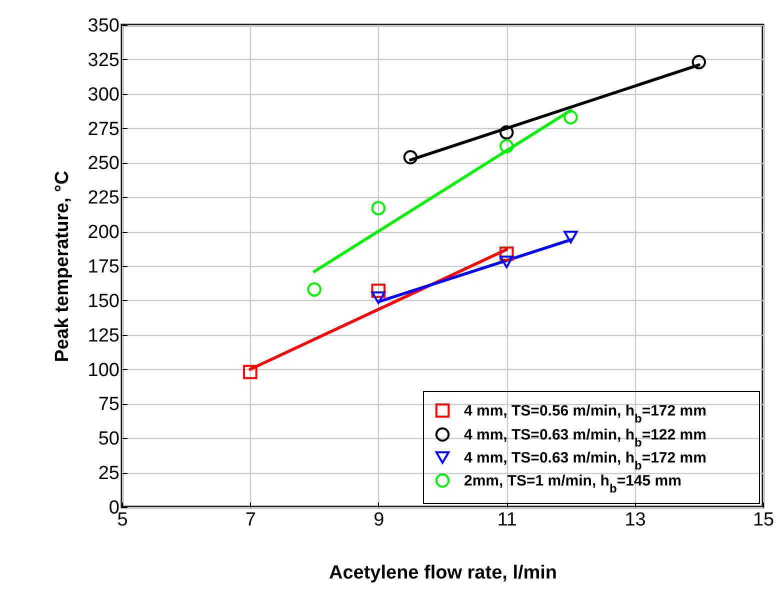  I want to click on x-tick-label: 13, so click(635, 520).